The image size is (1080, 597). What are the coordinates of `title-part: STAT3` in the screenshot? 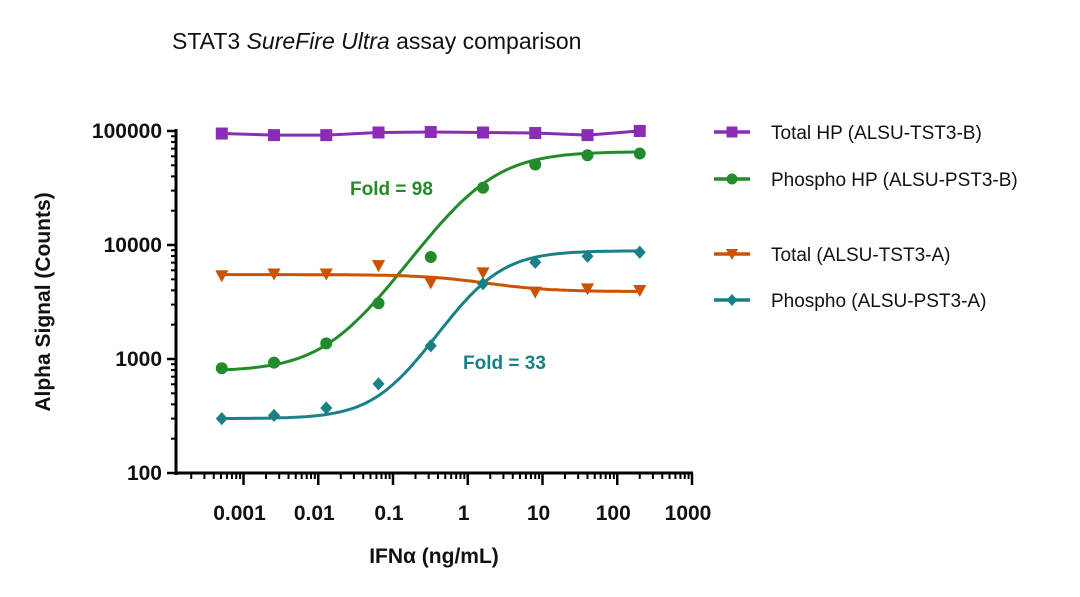 It's located at (209, 41).